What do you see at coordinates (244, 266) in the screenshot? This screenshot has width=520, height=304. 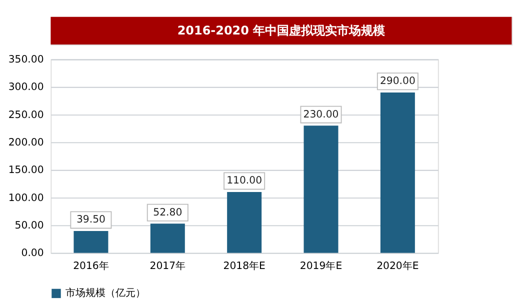 I see `x-tick-label: 2018年E` at bounding box center [244, 266].